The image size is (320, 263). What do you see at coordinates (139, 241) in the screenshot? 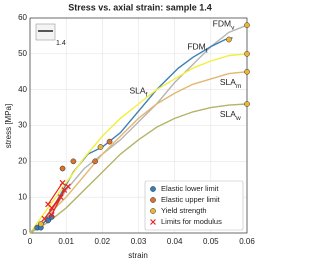
I see `x-tick-label: 0.03` at bounding box center [139, 241].